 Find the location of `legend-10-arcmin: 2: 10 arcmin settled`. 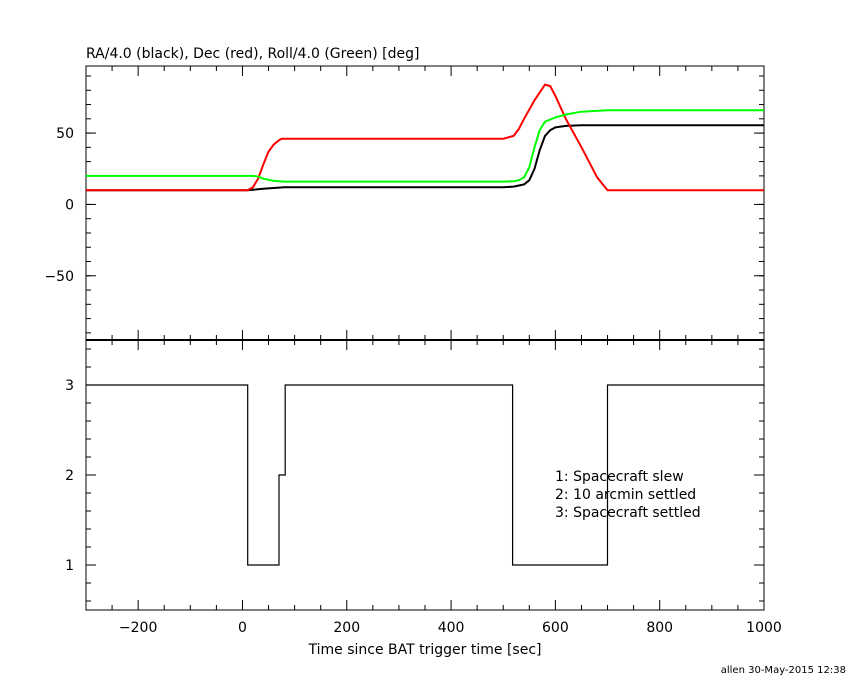

legend-10-arcmin: 2: 10 arcmin settled is located at coordinates (625, 495).